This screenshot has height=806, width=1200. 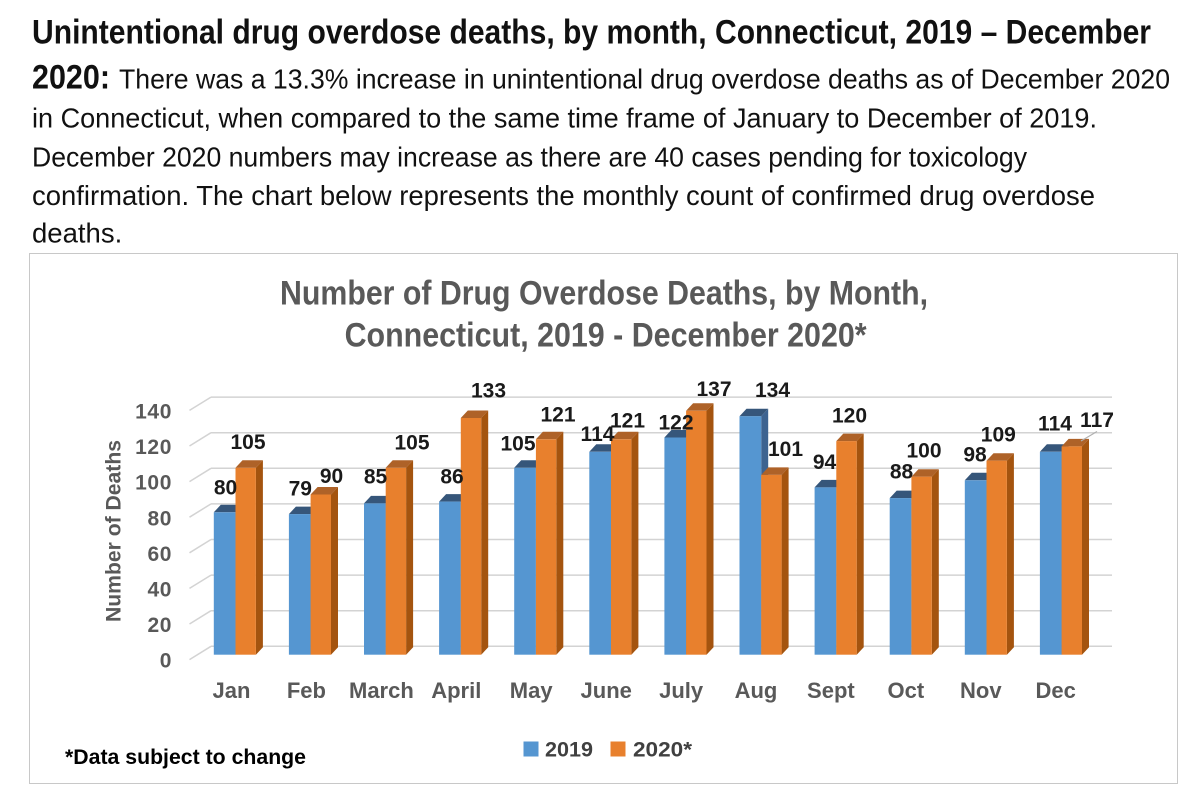 What do you see at coordinates (532, 690) in the screenshot?
I see `svg-text: May` at bounding box center [532, 690].